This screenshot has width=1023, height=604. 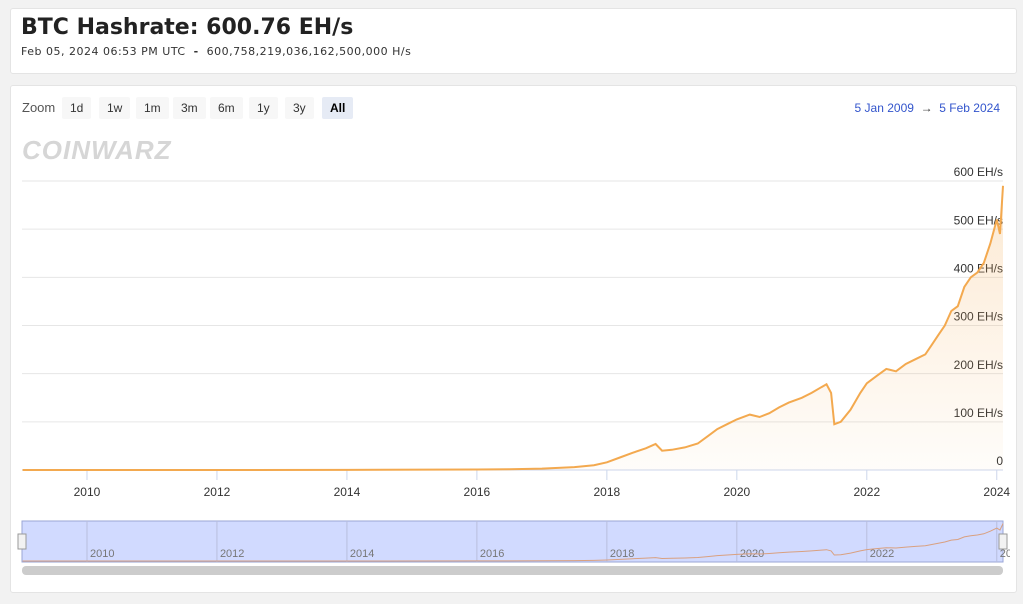 I want to click on x-tick-label: 2020, so click(x=736, y=492).